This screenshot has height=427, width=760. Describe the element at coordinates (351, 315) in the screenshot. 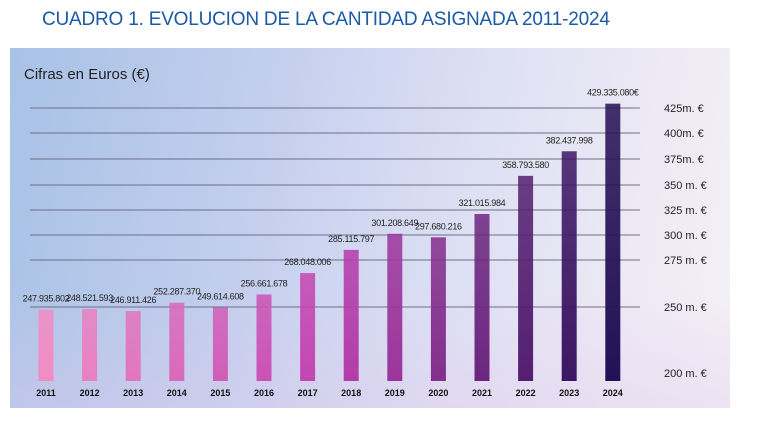

I see `bar-2018` at that location.